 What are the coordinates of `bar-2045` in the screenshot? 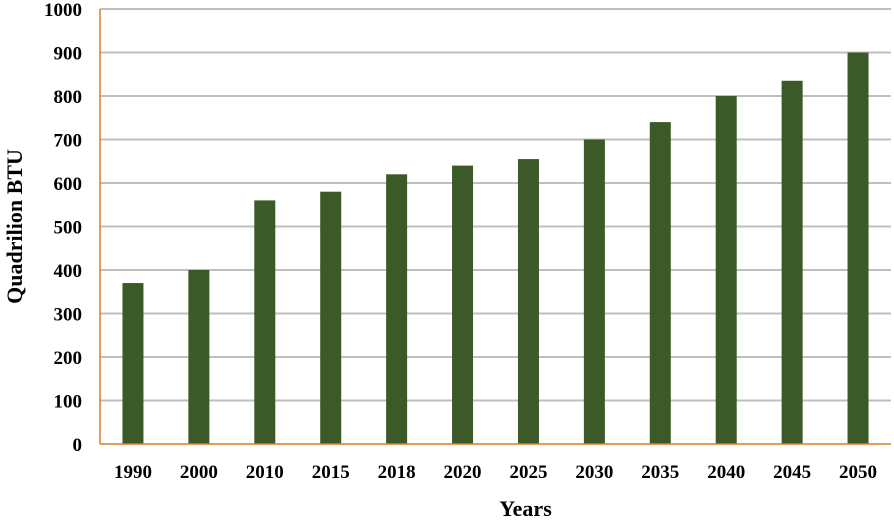 It's located at (792, 262).